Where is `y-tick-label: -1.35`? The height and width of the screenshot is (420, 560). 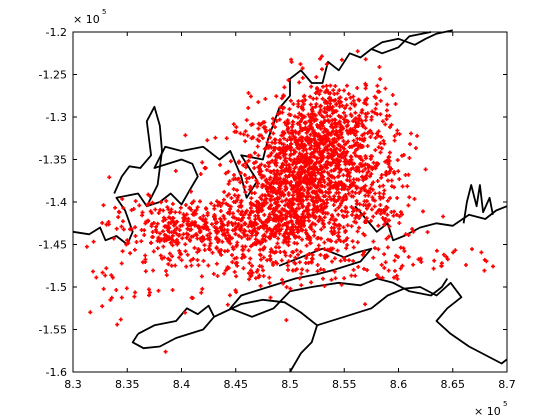
y-tick-label: -1.35 is located at coordinates (53, 160).